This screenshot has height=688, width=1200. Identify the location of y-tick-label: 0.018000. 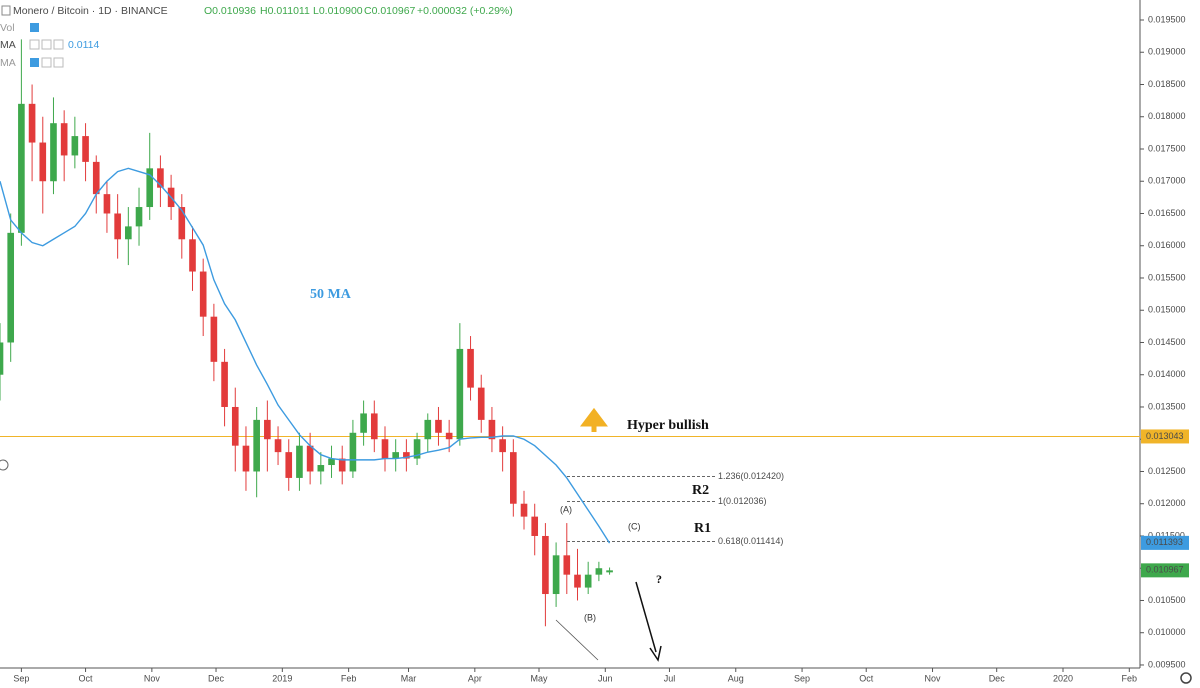
(1167, 116).